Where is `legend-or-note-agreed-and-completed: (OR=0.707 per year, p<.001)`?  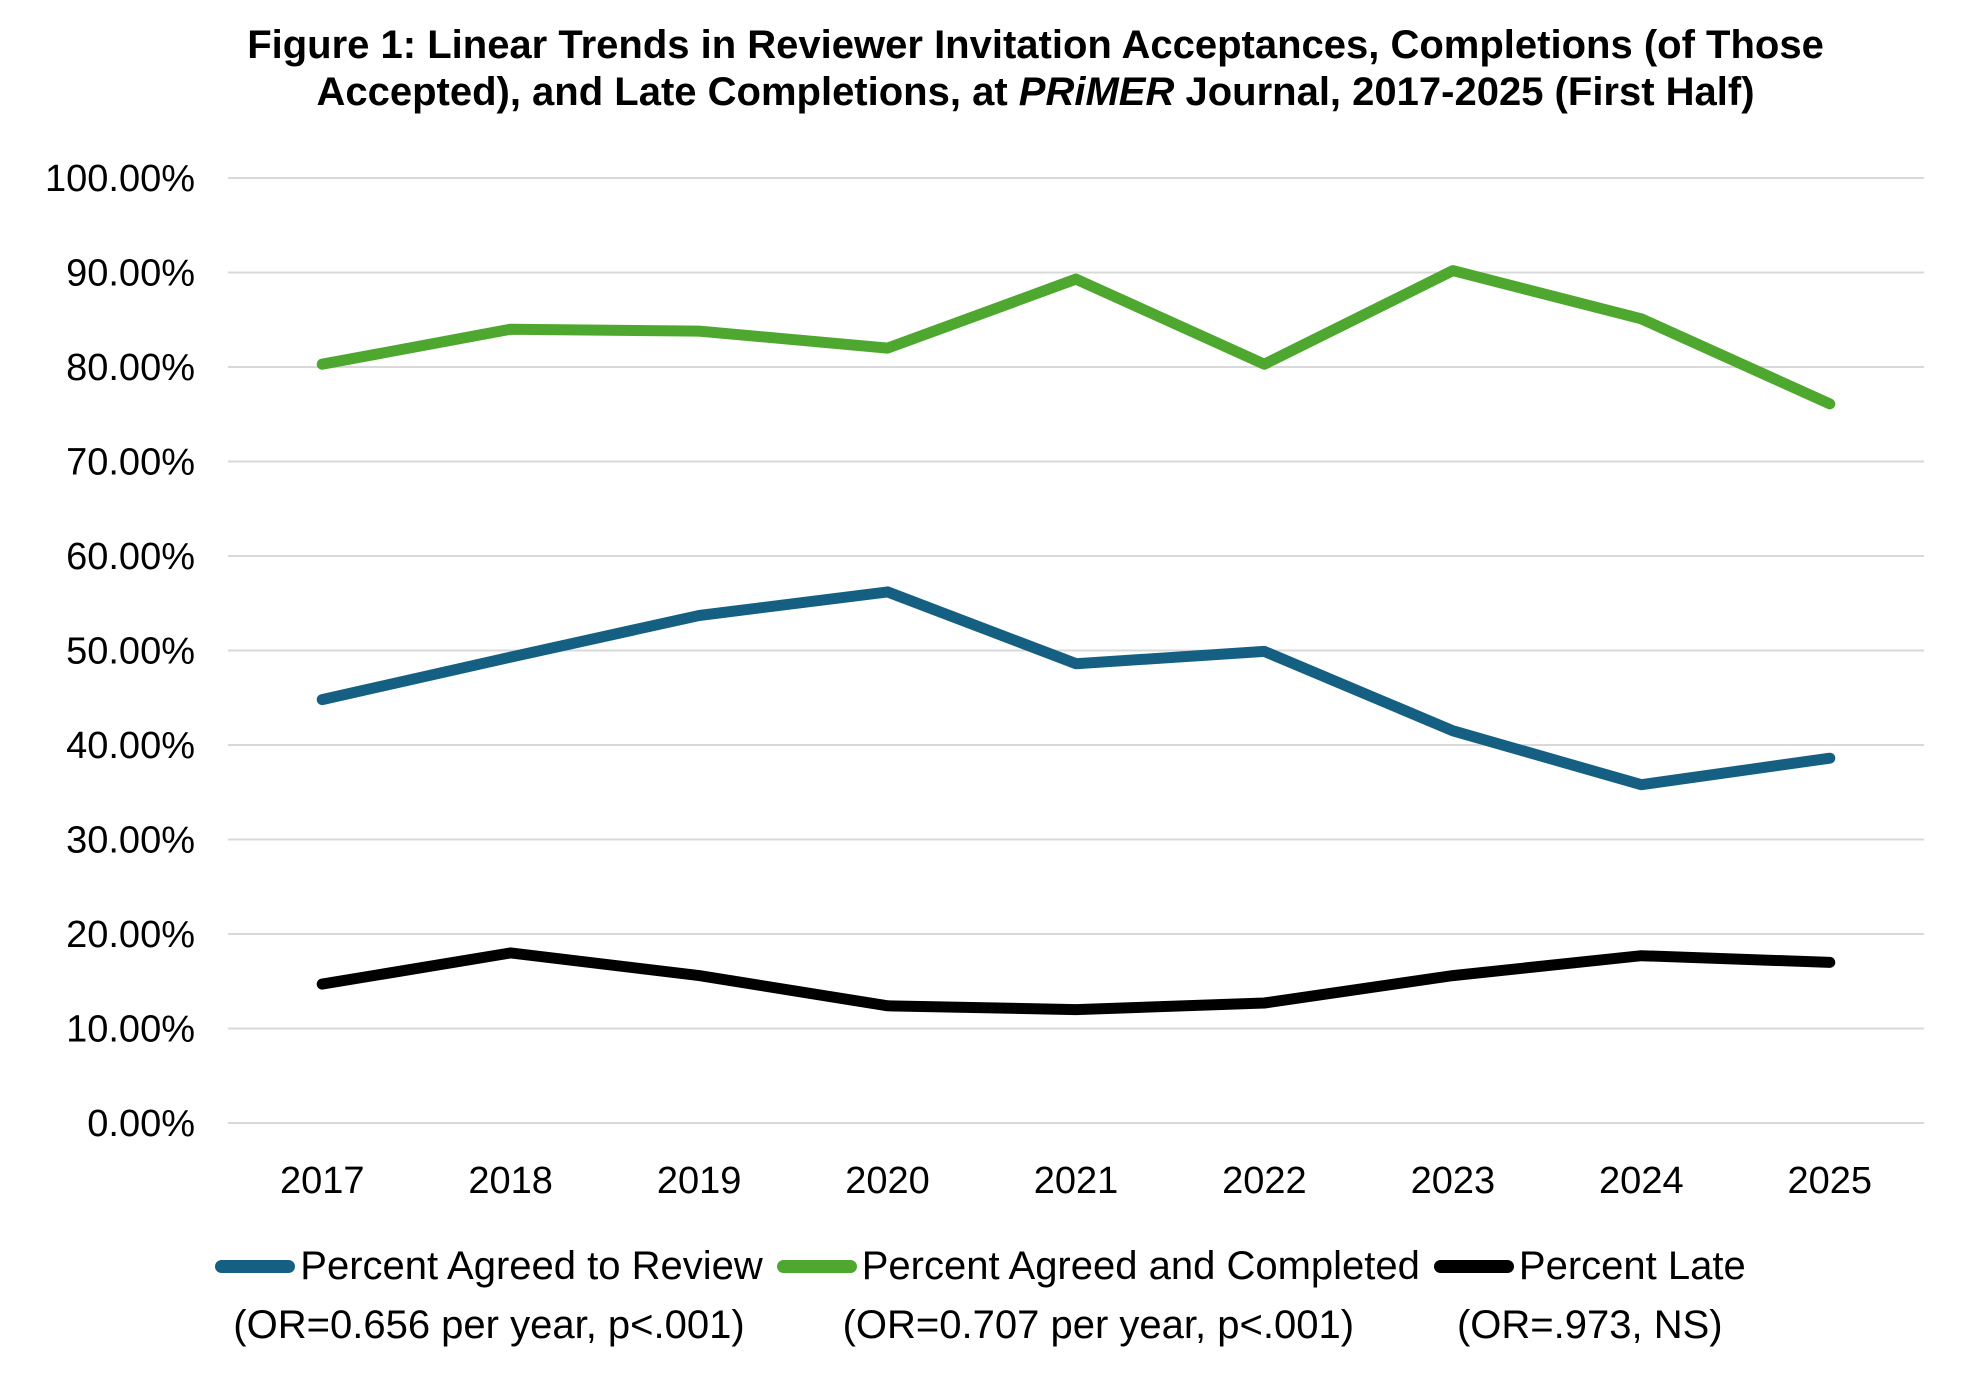 legend-or-note-agreed-and-completed: (OR=0.707 per year, p<.001) is located at coordinates (1098, 1325).